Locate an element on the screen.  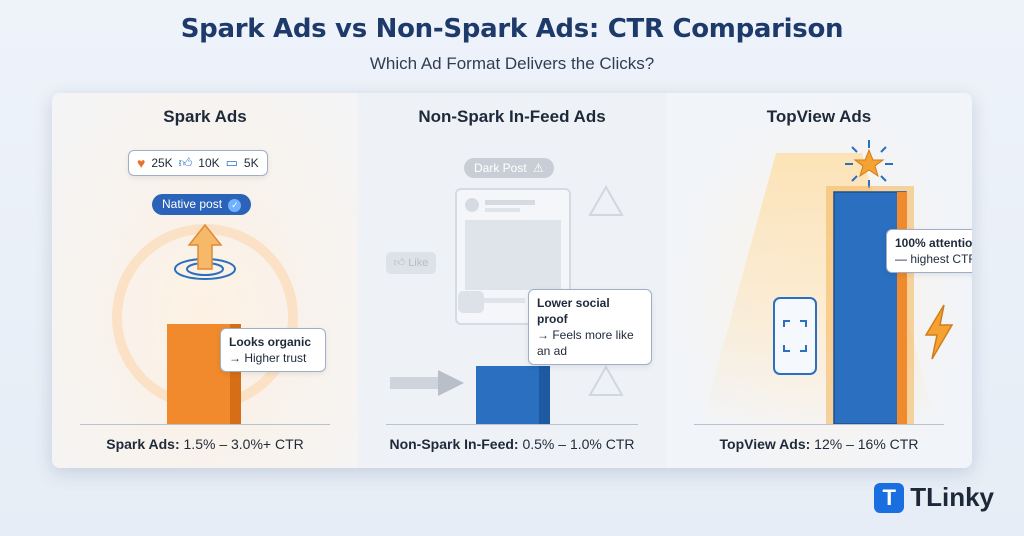
comment-icon: ▭ is located at coordinates (231, 162).